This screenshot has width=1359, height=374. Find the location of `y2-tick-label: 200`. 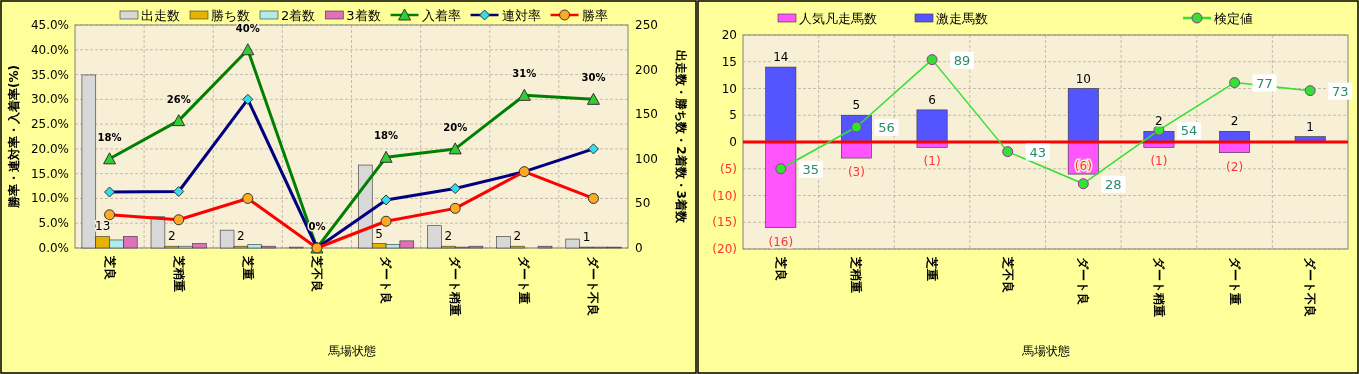

y2-tick-label: 200 is located at coordinates (646, 69).